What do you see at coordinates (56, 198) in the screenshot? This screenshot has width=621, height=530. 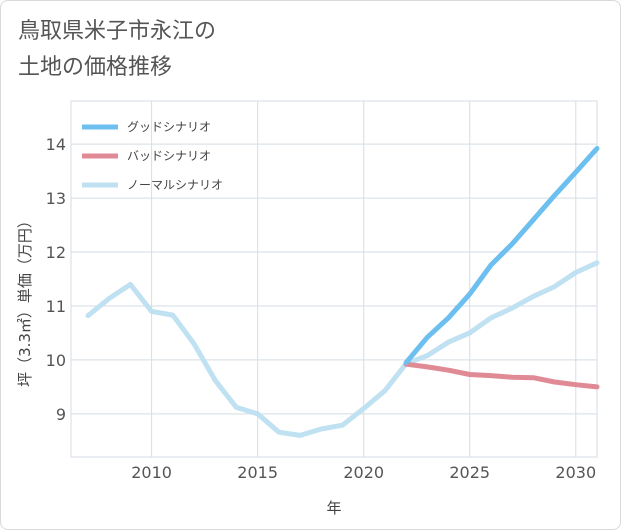 I see `y-tick-label-13: 13` at bounding box center [56, 198].